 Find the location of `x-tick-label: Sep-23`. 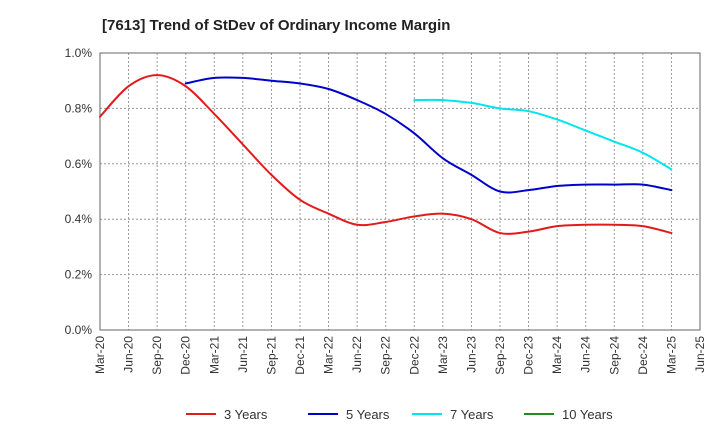

x-tick-label: Sep-23 is located at coordinates (500, 355).